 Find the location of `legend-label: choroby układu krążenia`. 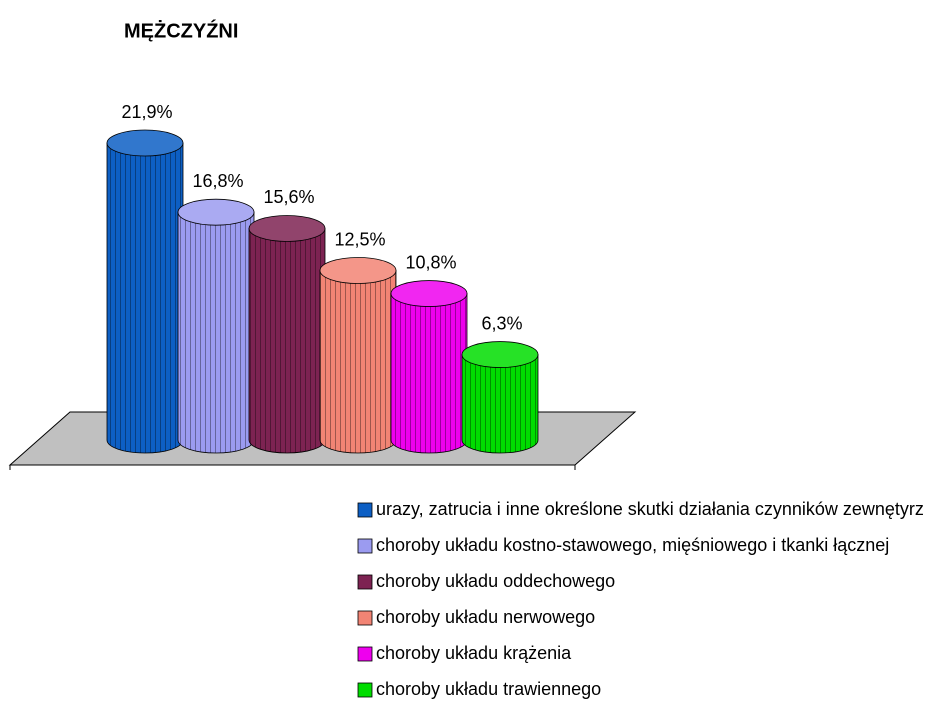

legend-label: choroby układu krążenia is located at coordinates (474, 653).